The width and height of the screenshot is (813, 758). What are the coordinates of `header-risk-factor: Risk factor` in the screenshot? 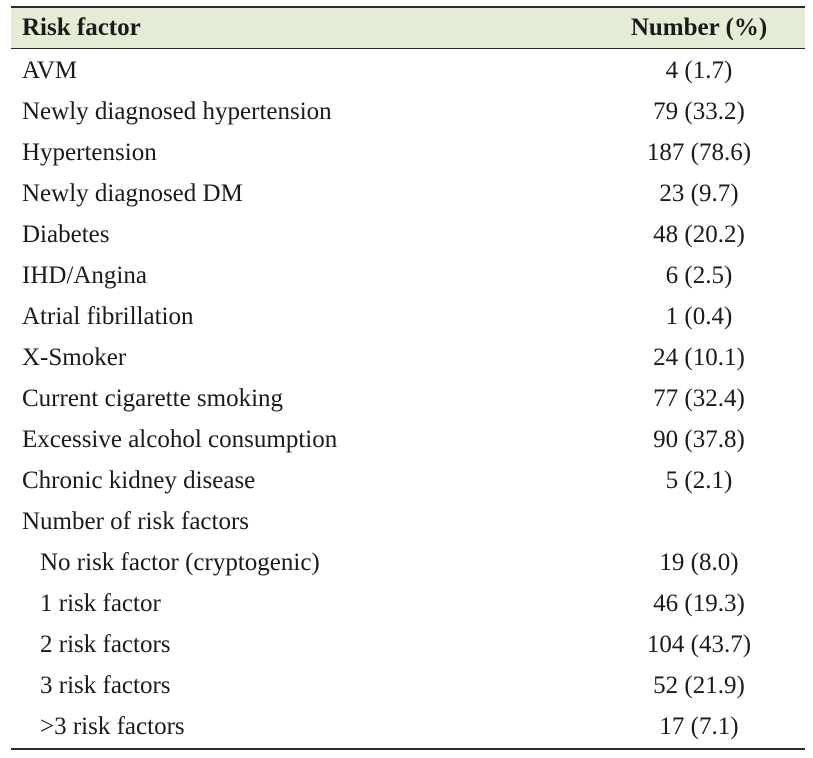 It's located at (81, 27).